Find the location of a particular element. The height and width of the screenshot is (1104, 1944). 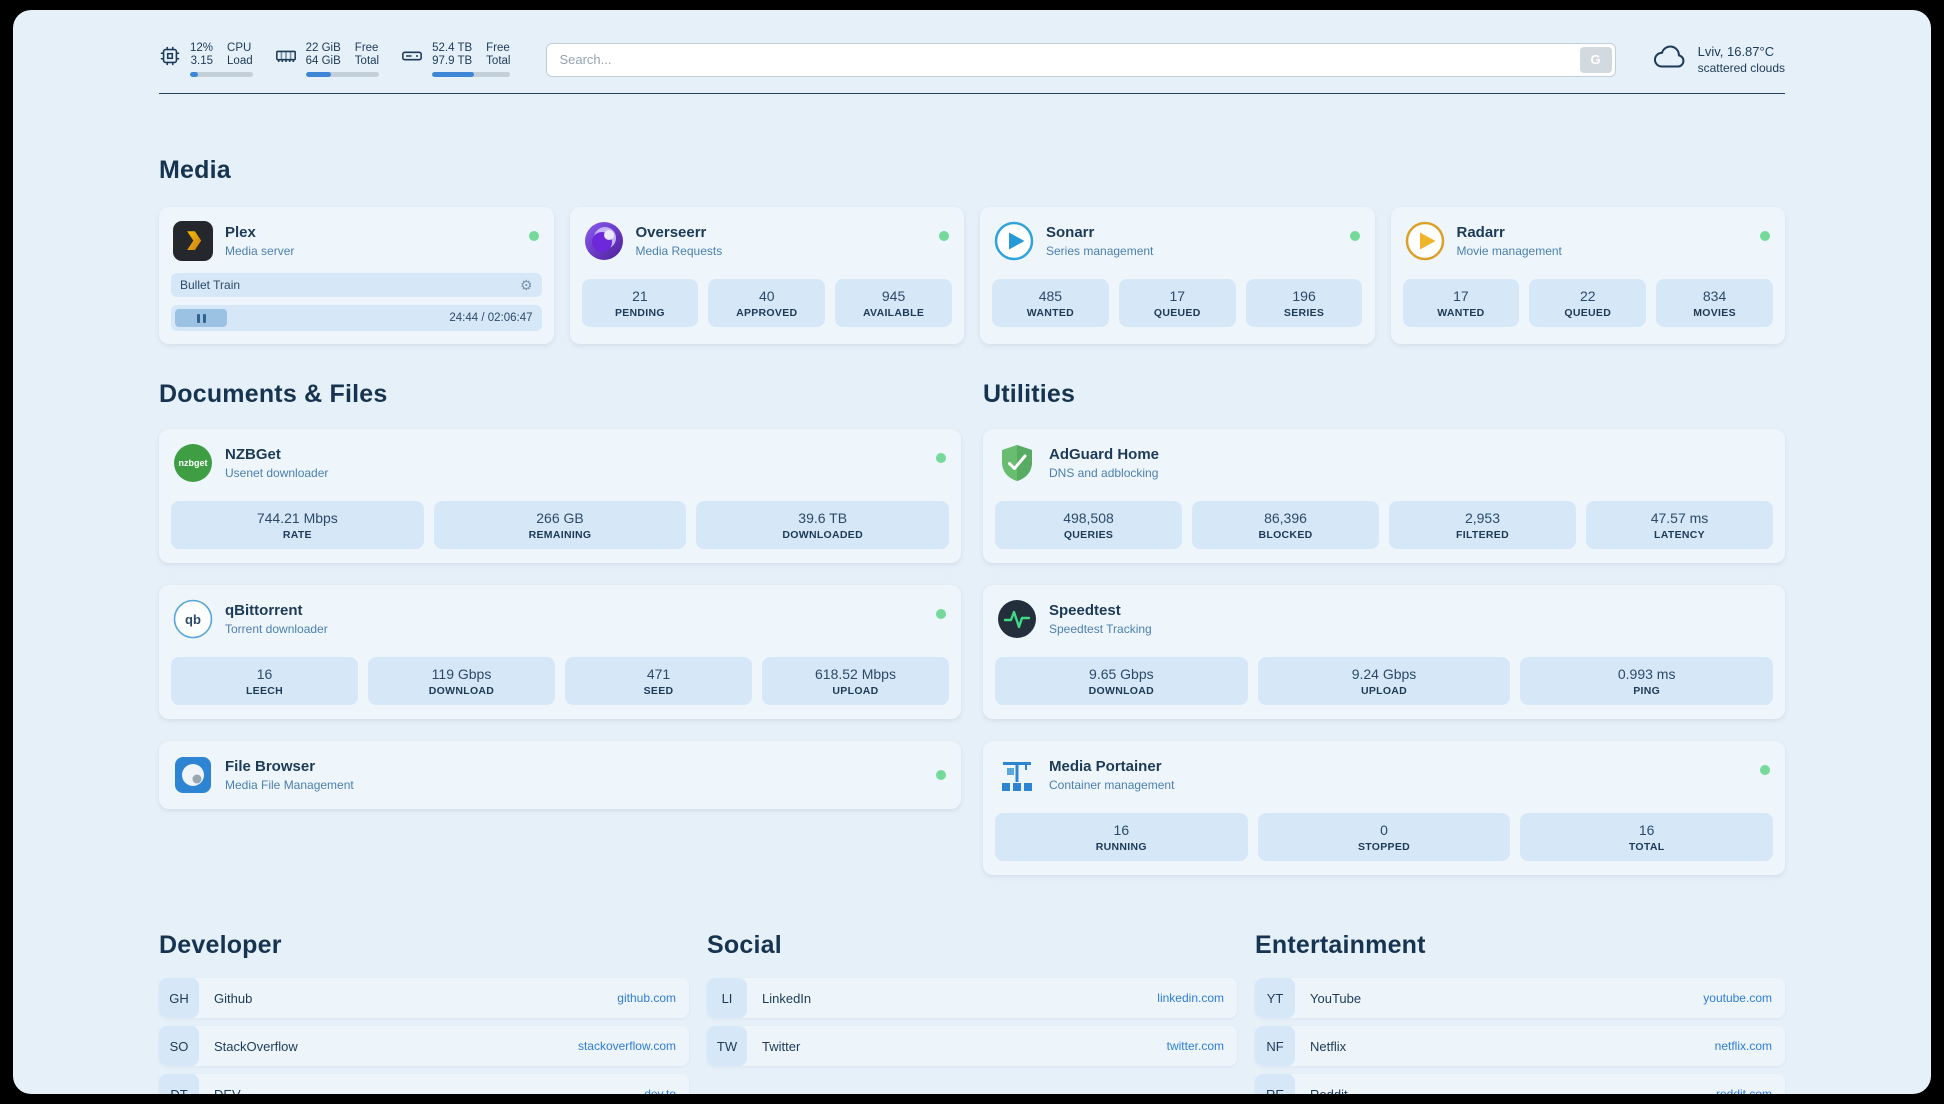

bookmark-github: GH Github github.com is located at coordinates (424, 998).